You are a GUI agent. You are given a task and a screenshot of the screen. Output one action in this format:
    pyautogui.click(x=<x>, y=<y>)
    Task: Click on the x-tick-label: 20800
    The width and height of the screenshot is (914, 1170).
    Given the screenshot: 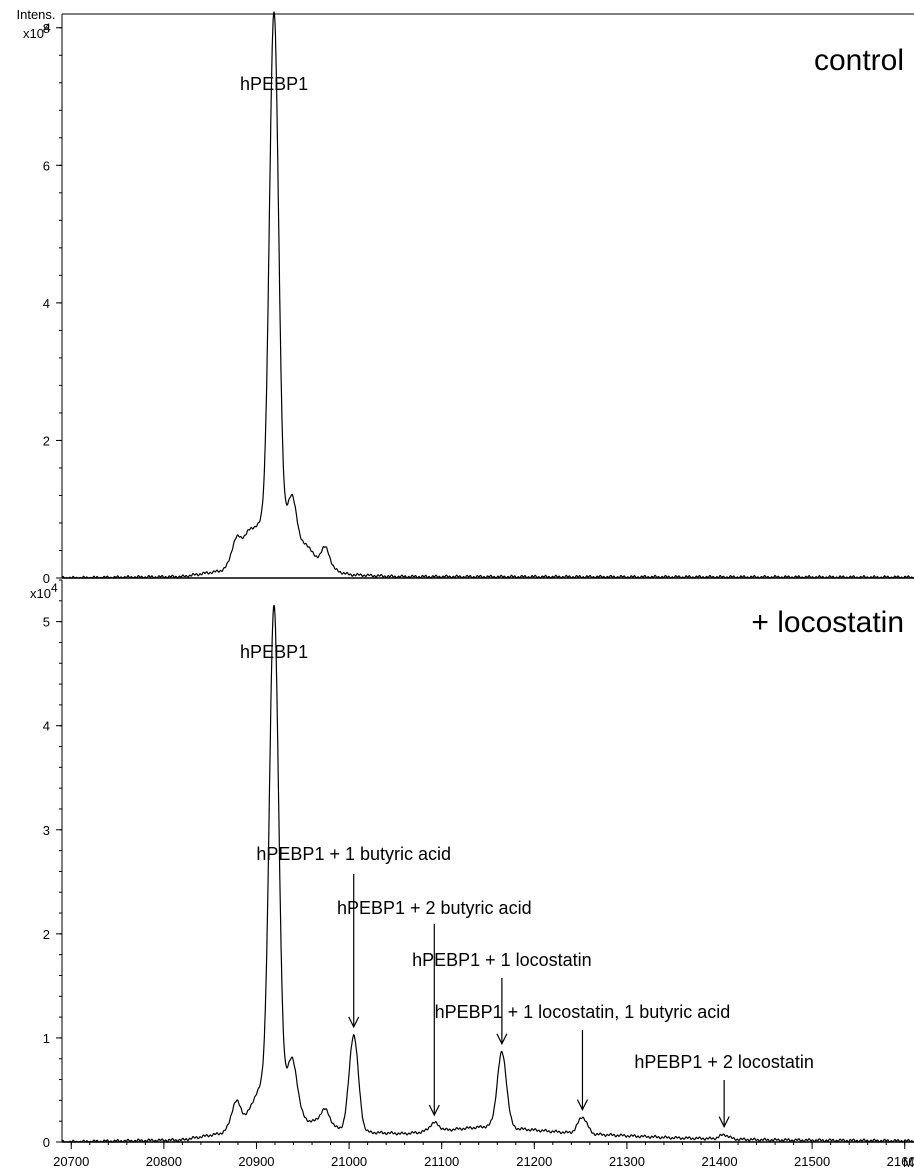 What is the action you would take?
    pyautogui.click(x=164, y=1161)
    